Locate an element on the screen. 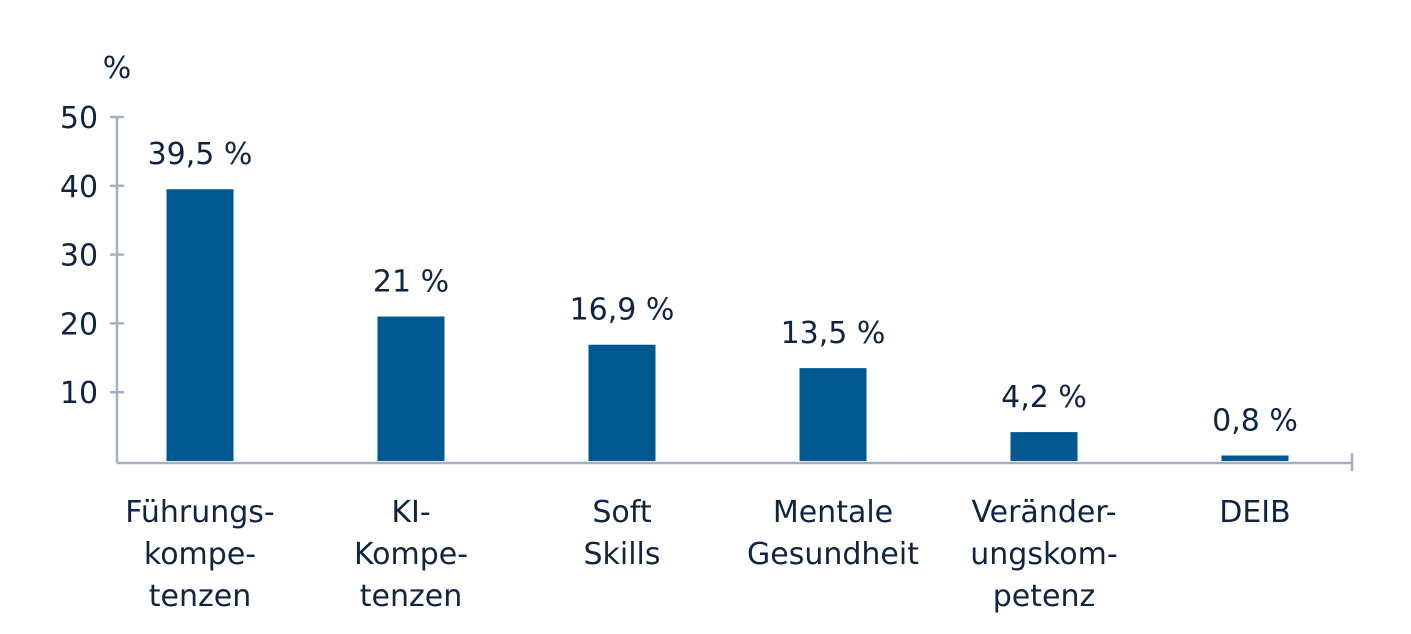 The image size is (1411, 634). data-label: 0,8 % is located at coordinates (1255, 420).